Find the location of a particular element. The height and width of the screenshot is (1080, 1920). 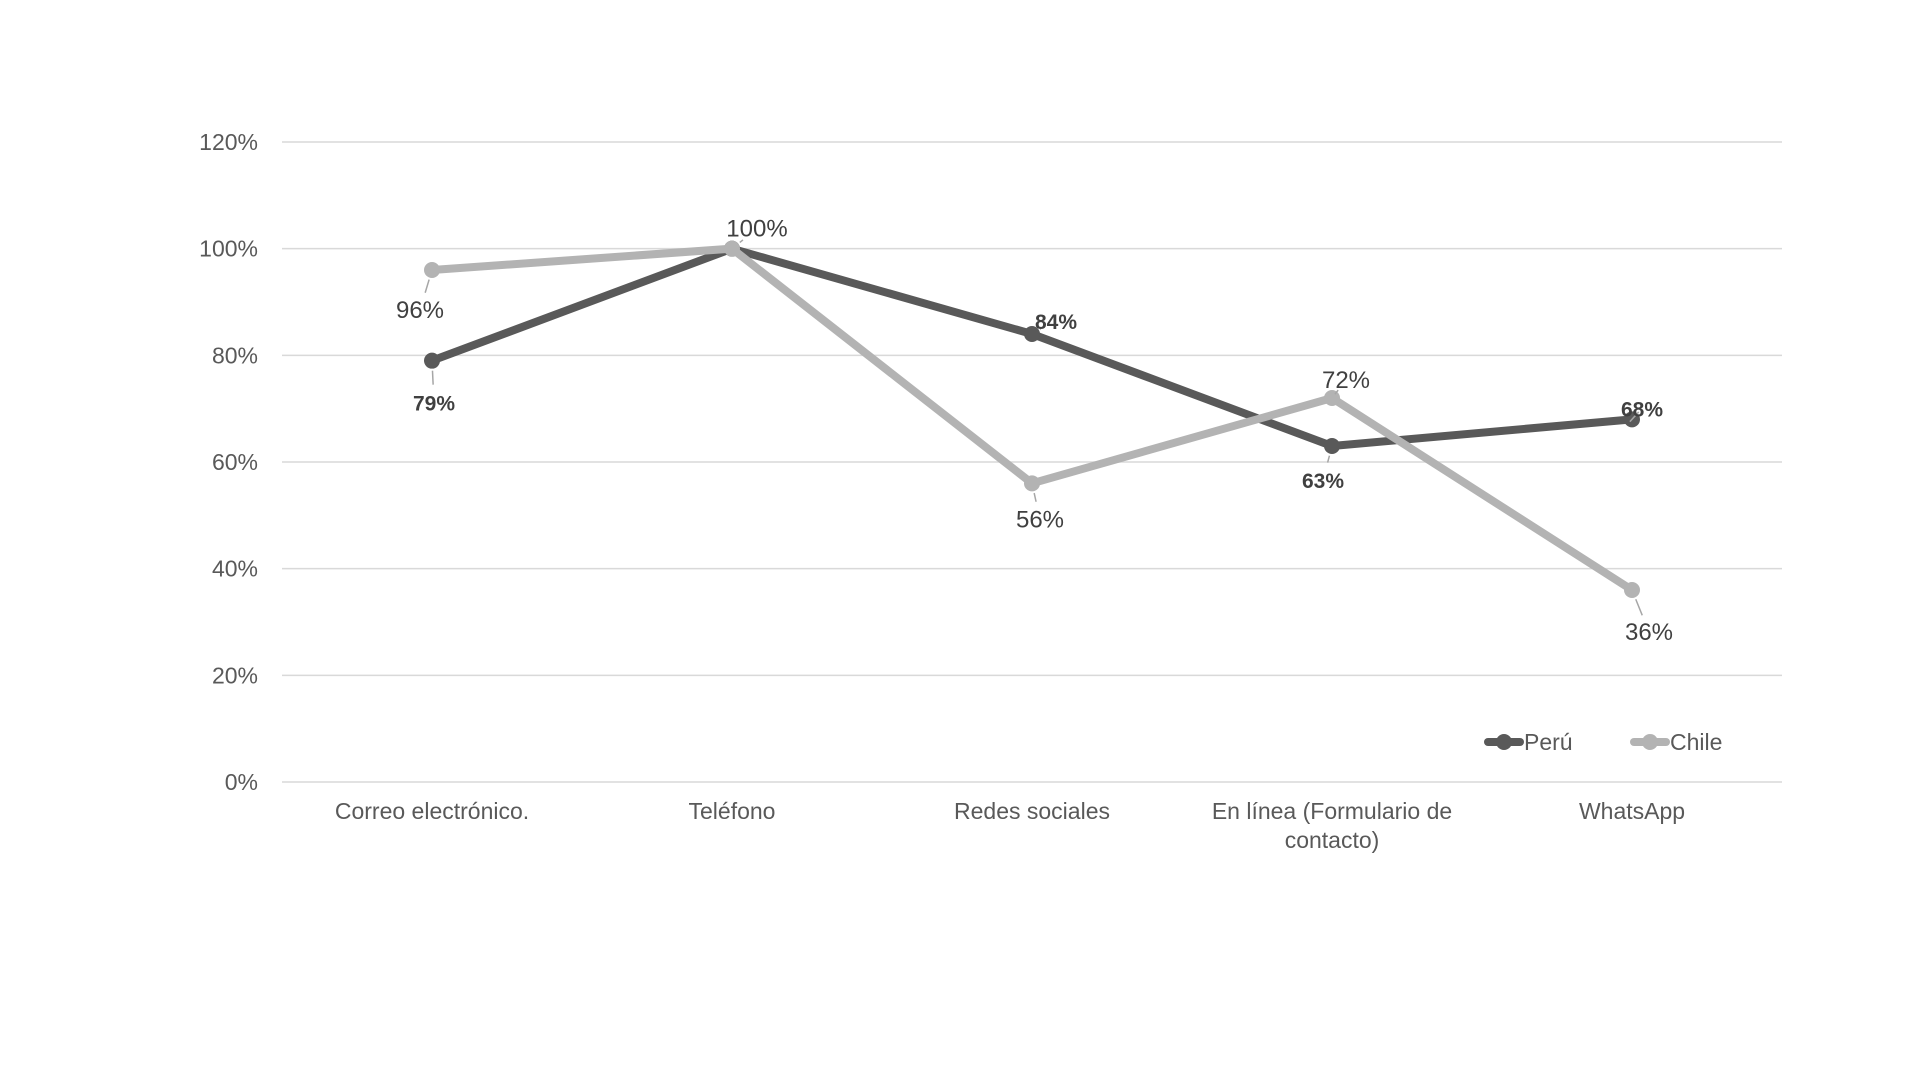

data-label: 56% is located at coordinates (1040, 519).